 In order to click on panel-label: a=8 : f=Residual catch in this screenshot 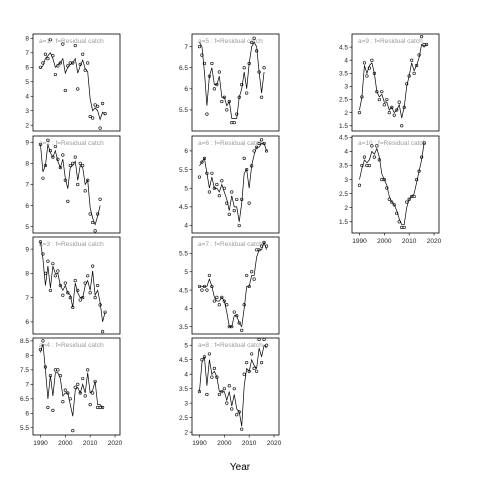, I will do `click(230, 345)`.